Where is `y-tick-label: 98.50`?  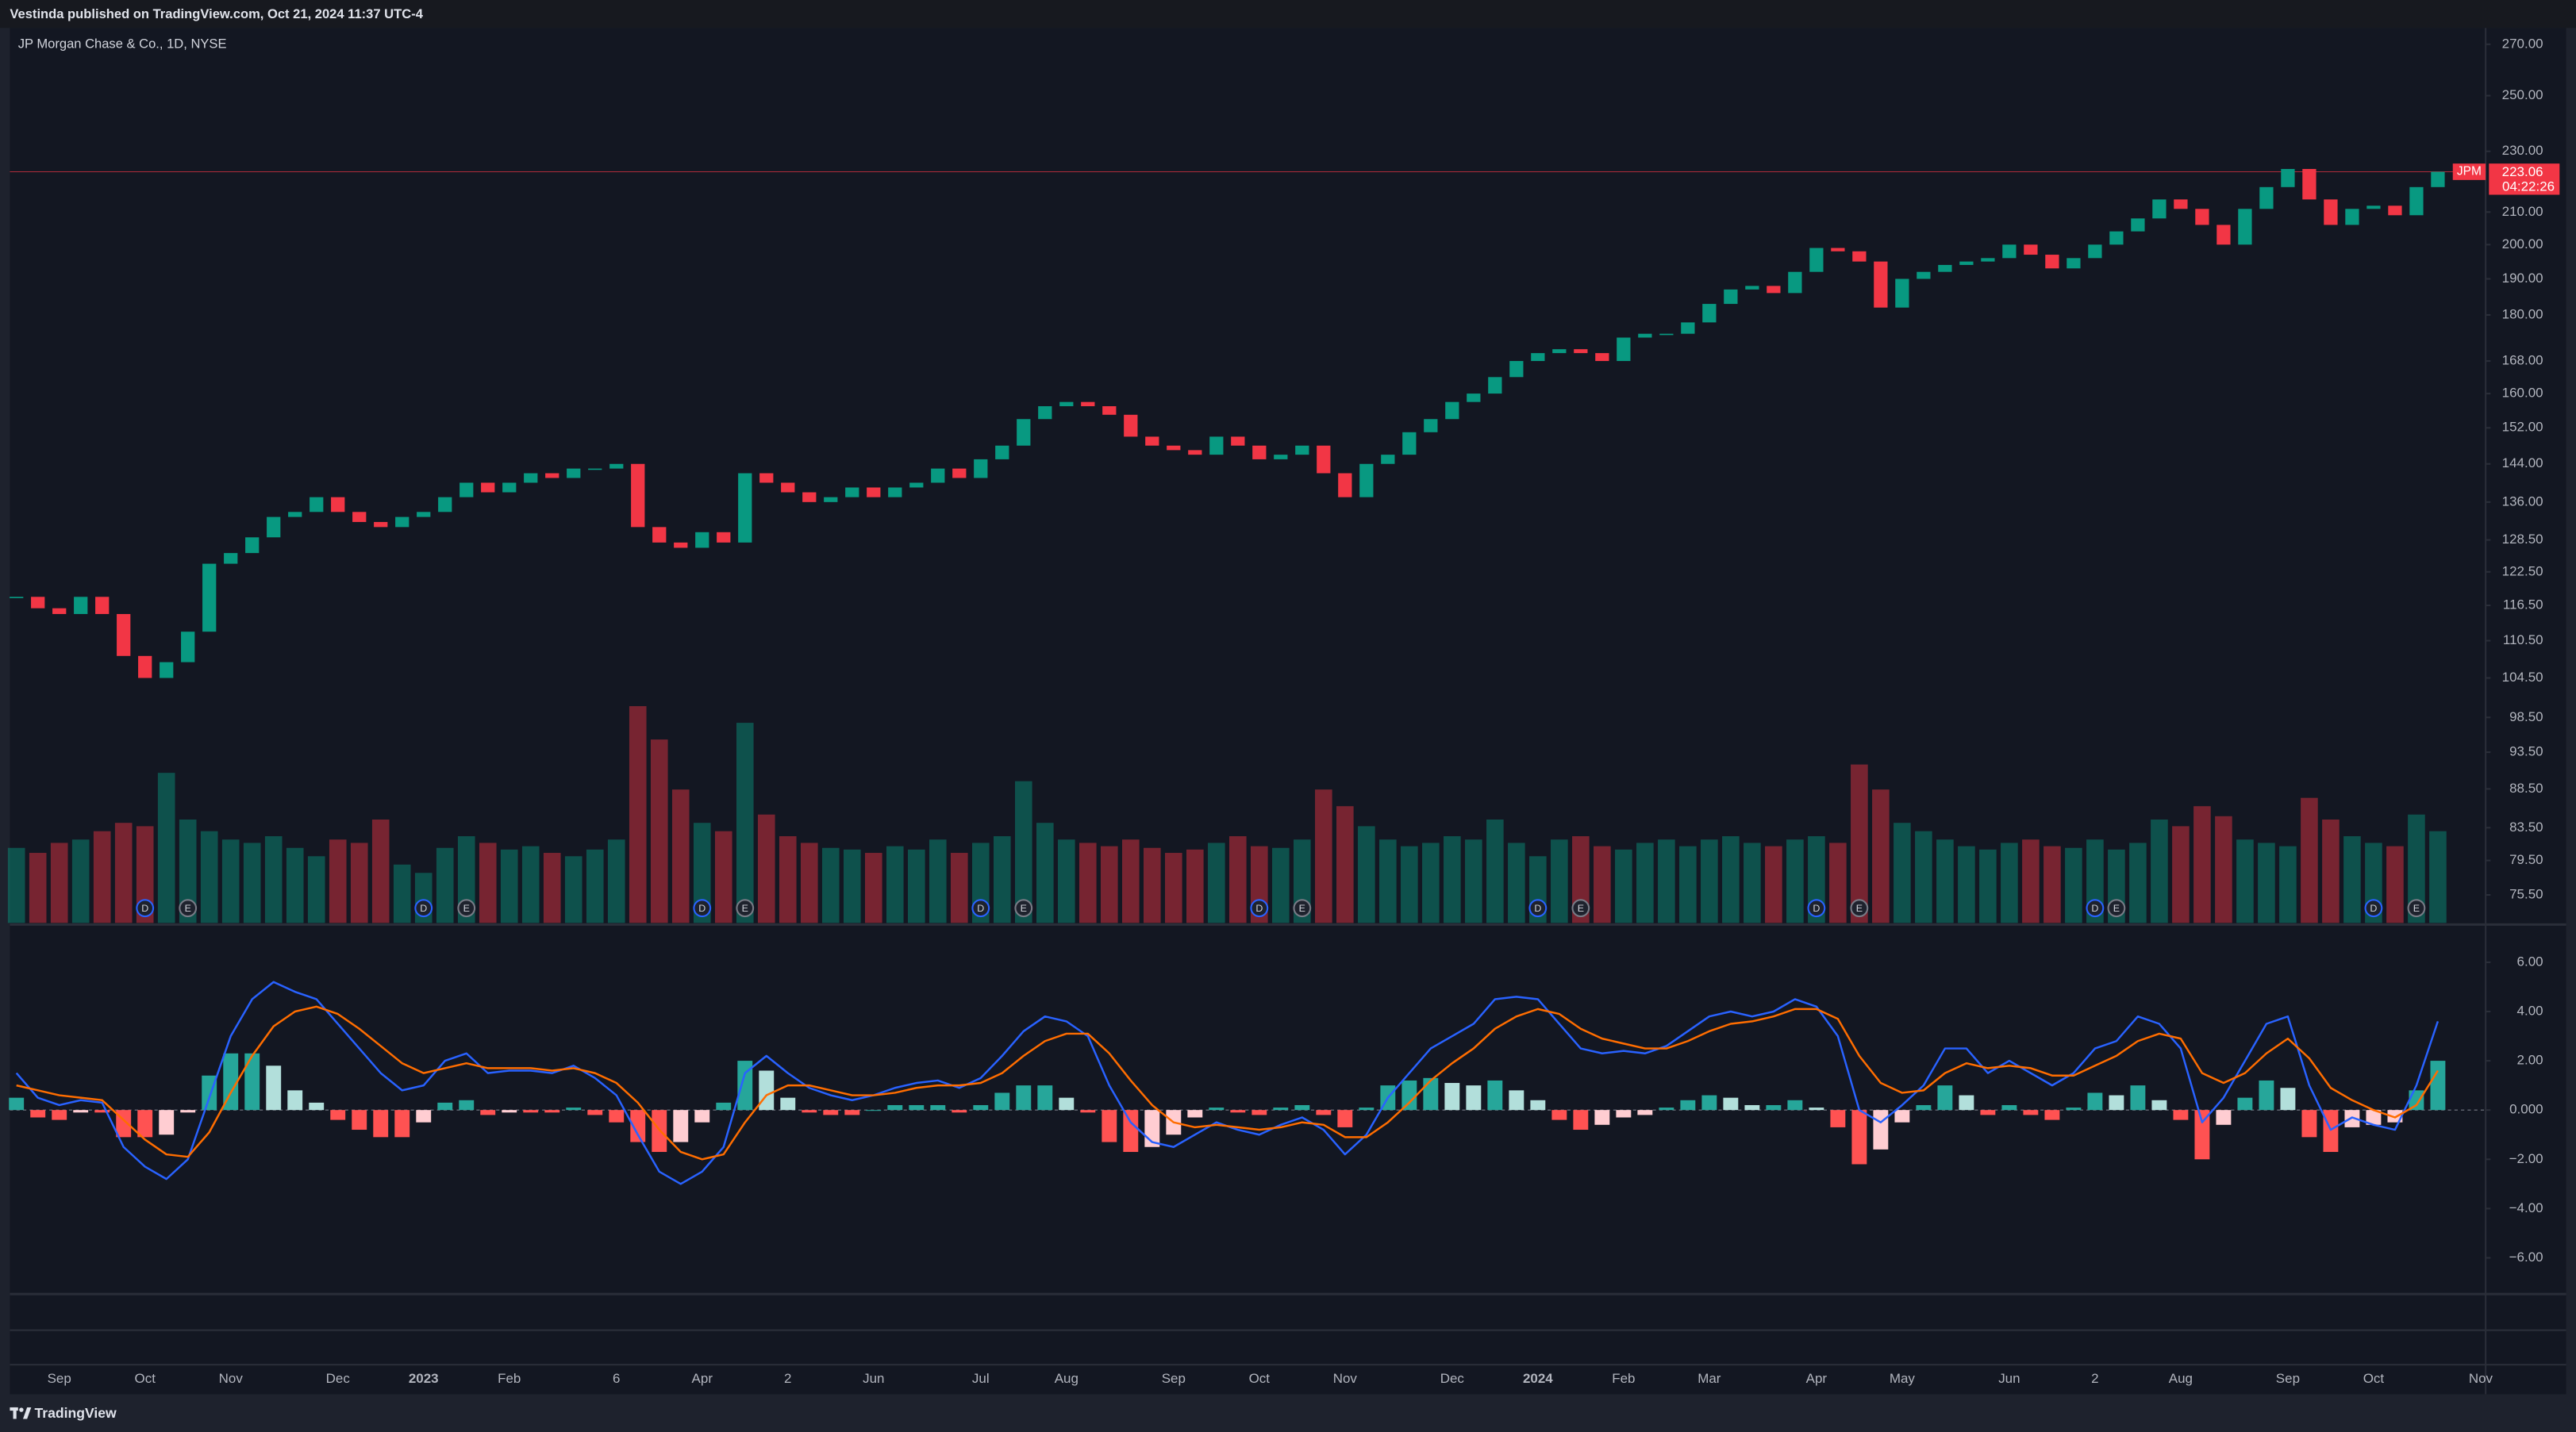
y-tick-label: 98.50 is located at coordinates (2526, 717).